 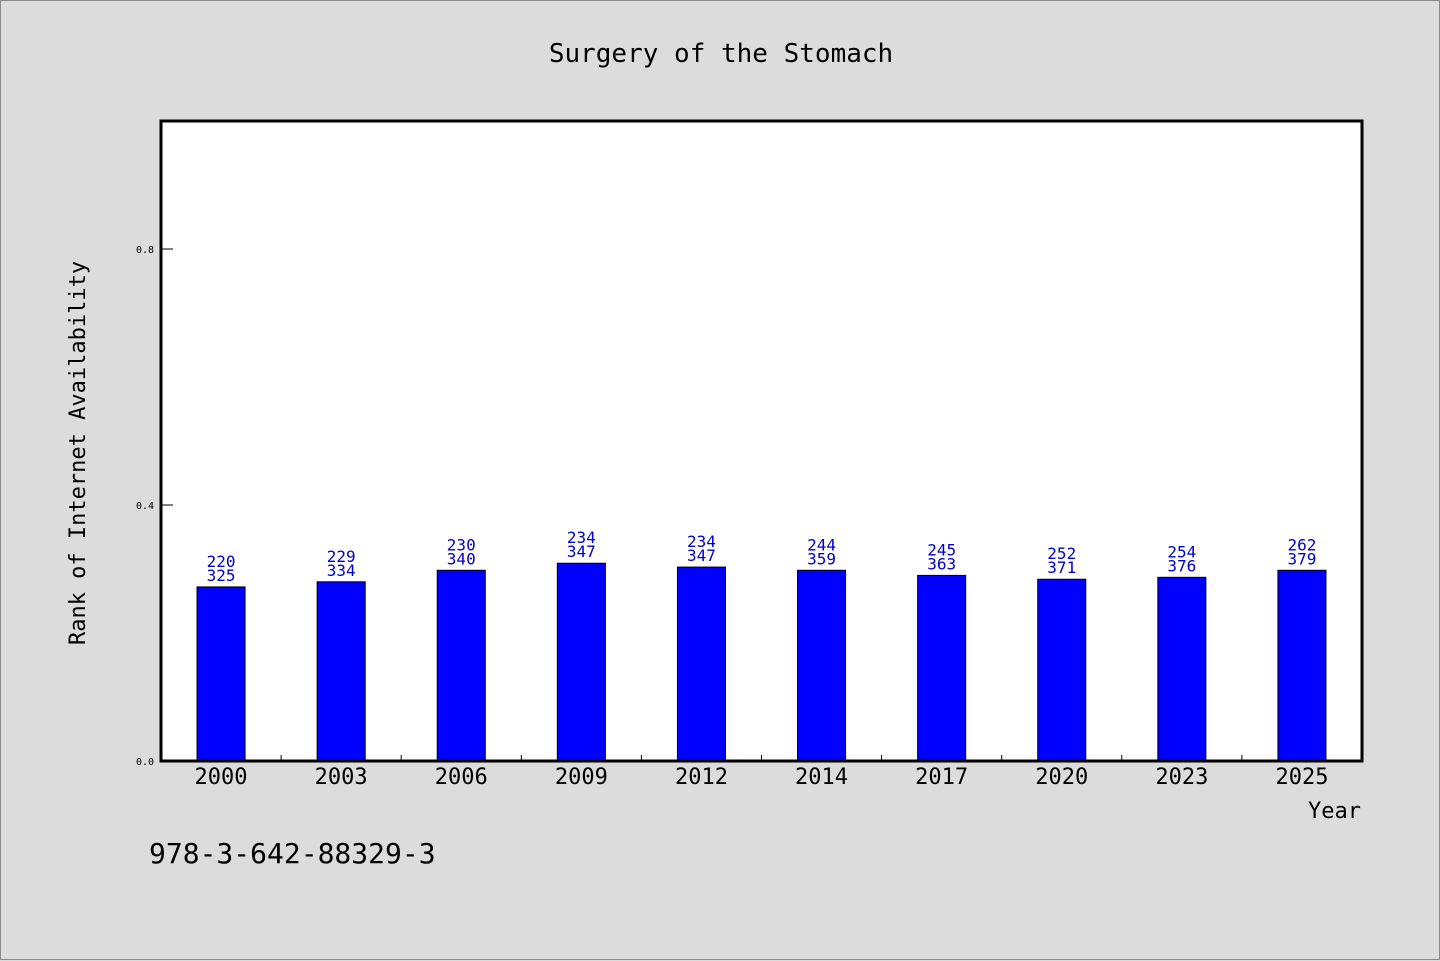 I want to click on bar-label-top: 229, so click(x=341, y=556).